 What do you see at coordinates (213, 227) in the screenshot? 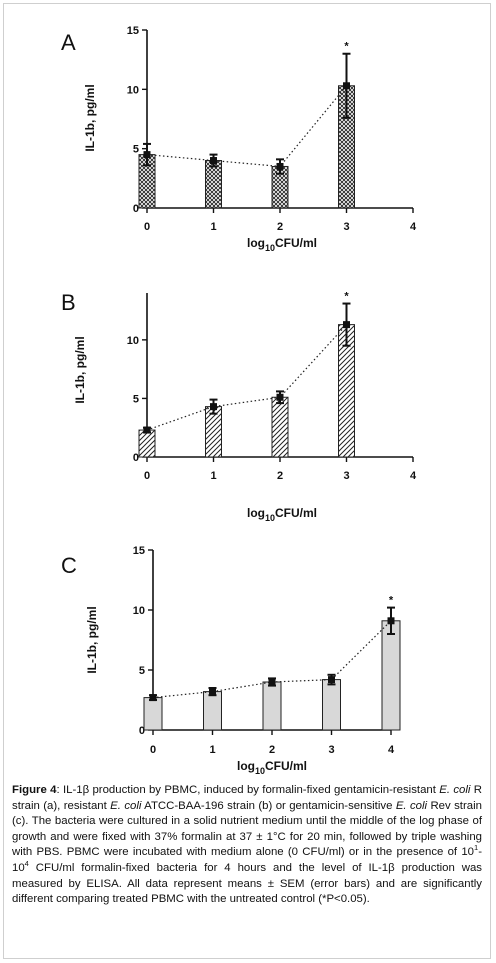
I see `panel-a-x-tick-label-1: 1` at bounding box center [213, 227].